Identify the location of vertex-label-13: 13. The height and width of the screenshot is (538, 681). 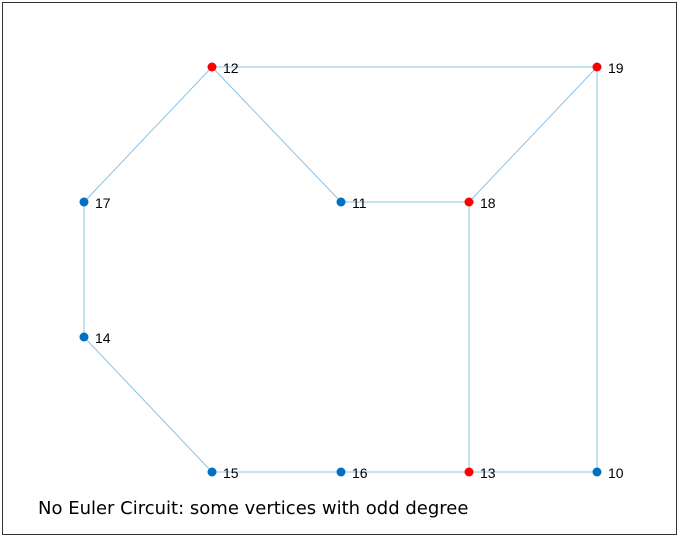
(488, 473).